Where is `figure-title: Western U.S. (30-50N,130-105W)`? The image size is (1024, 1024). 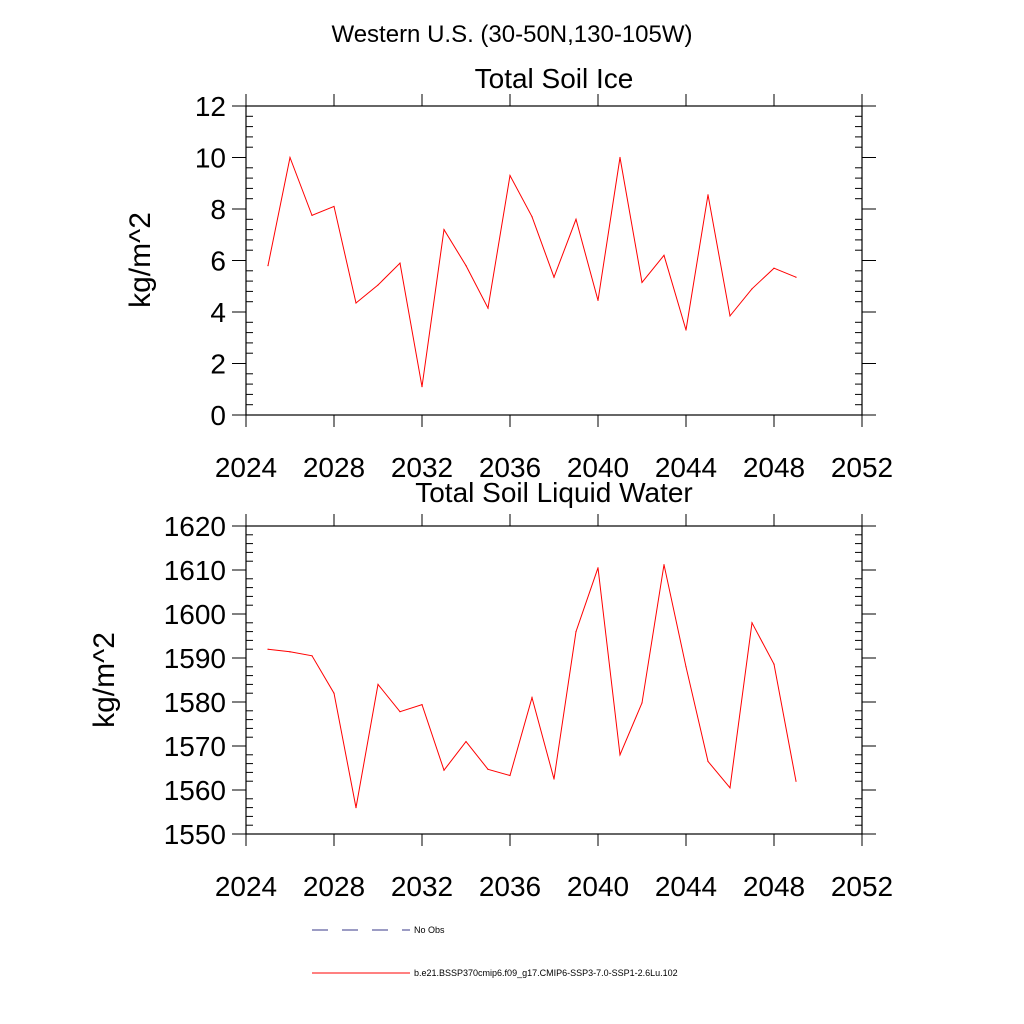 figure-title: Western U.S. (30-50N,130-105W) is located at coordinates (511, 34).